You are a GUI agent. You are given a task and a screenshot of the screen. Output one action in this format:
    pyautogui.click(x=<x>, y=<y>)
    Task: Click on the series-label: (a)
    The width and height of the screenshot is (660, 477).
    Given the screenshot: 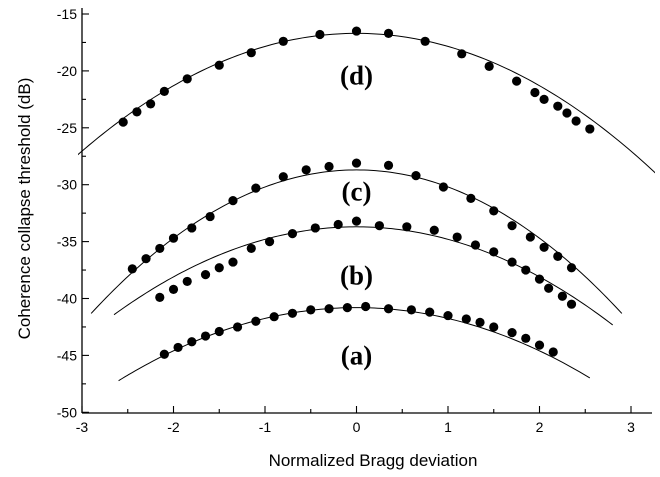 What is the action you would take?
    pyautogui.click(x=356, y=355)
    